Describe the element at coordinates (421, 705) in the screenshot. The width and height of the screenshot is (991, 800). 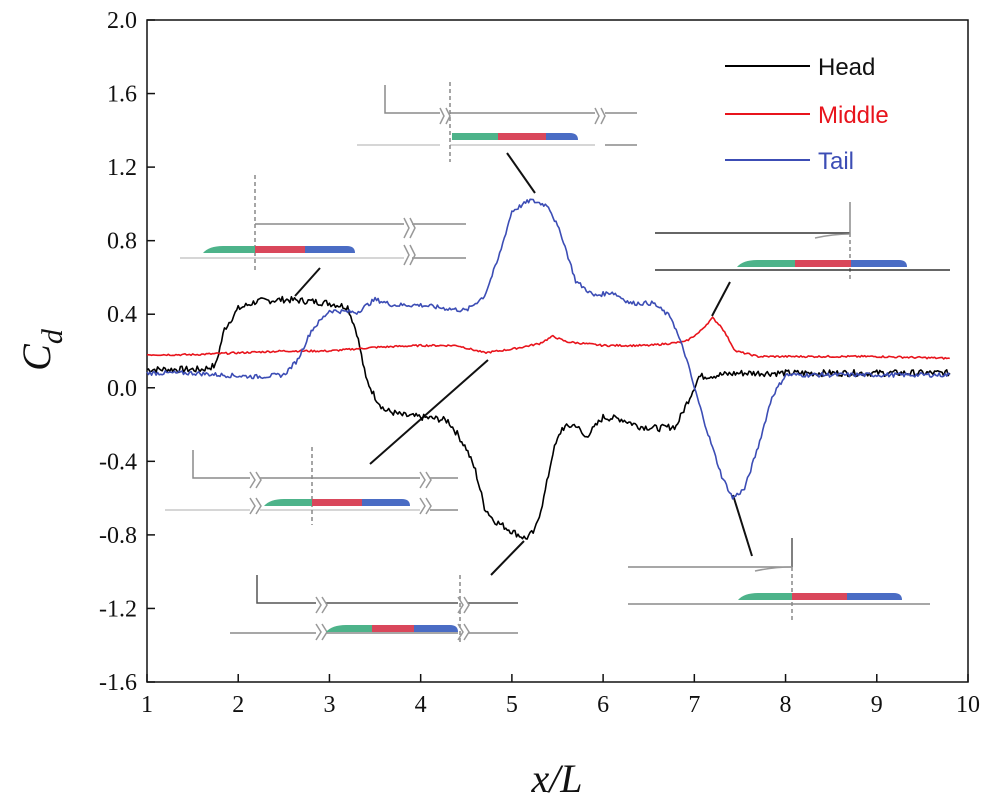
I see `x-tick-label: 4` at that location.